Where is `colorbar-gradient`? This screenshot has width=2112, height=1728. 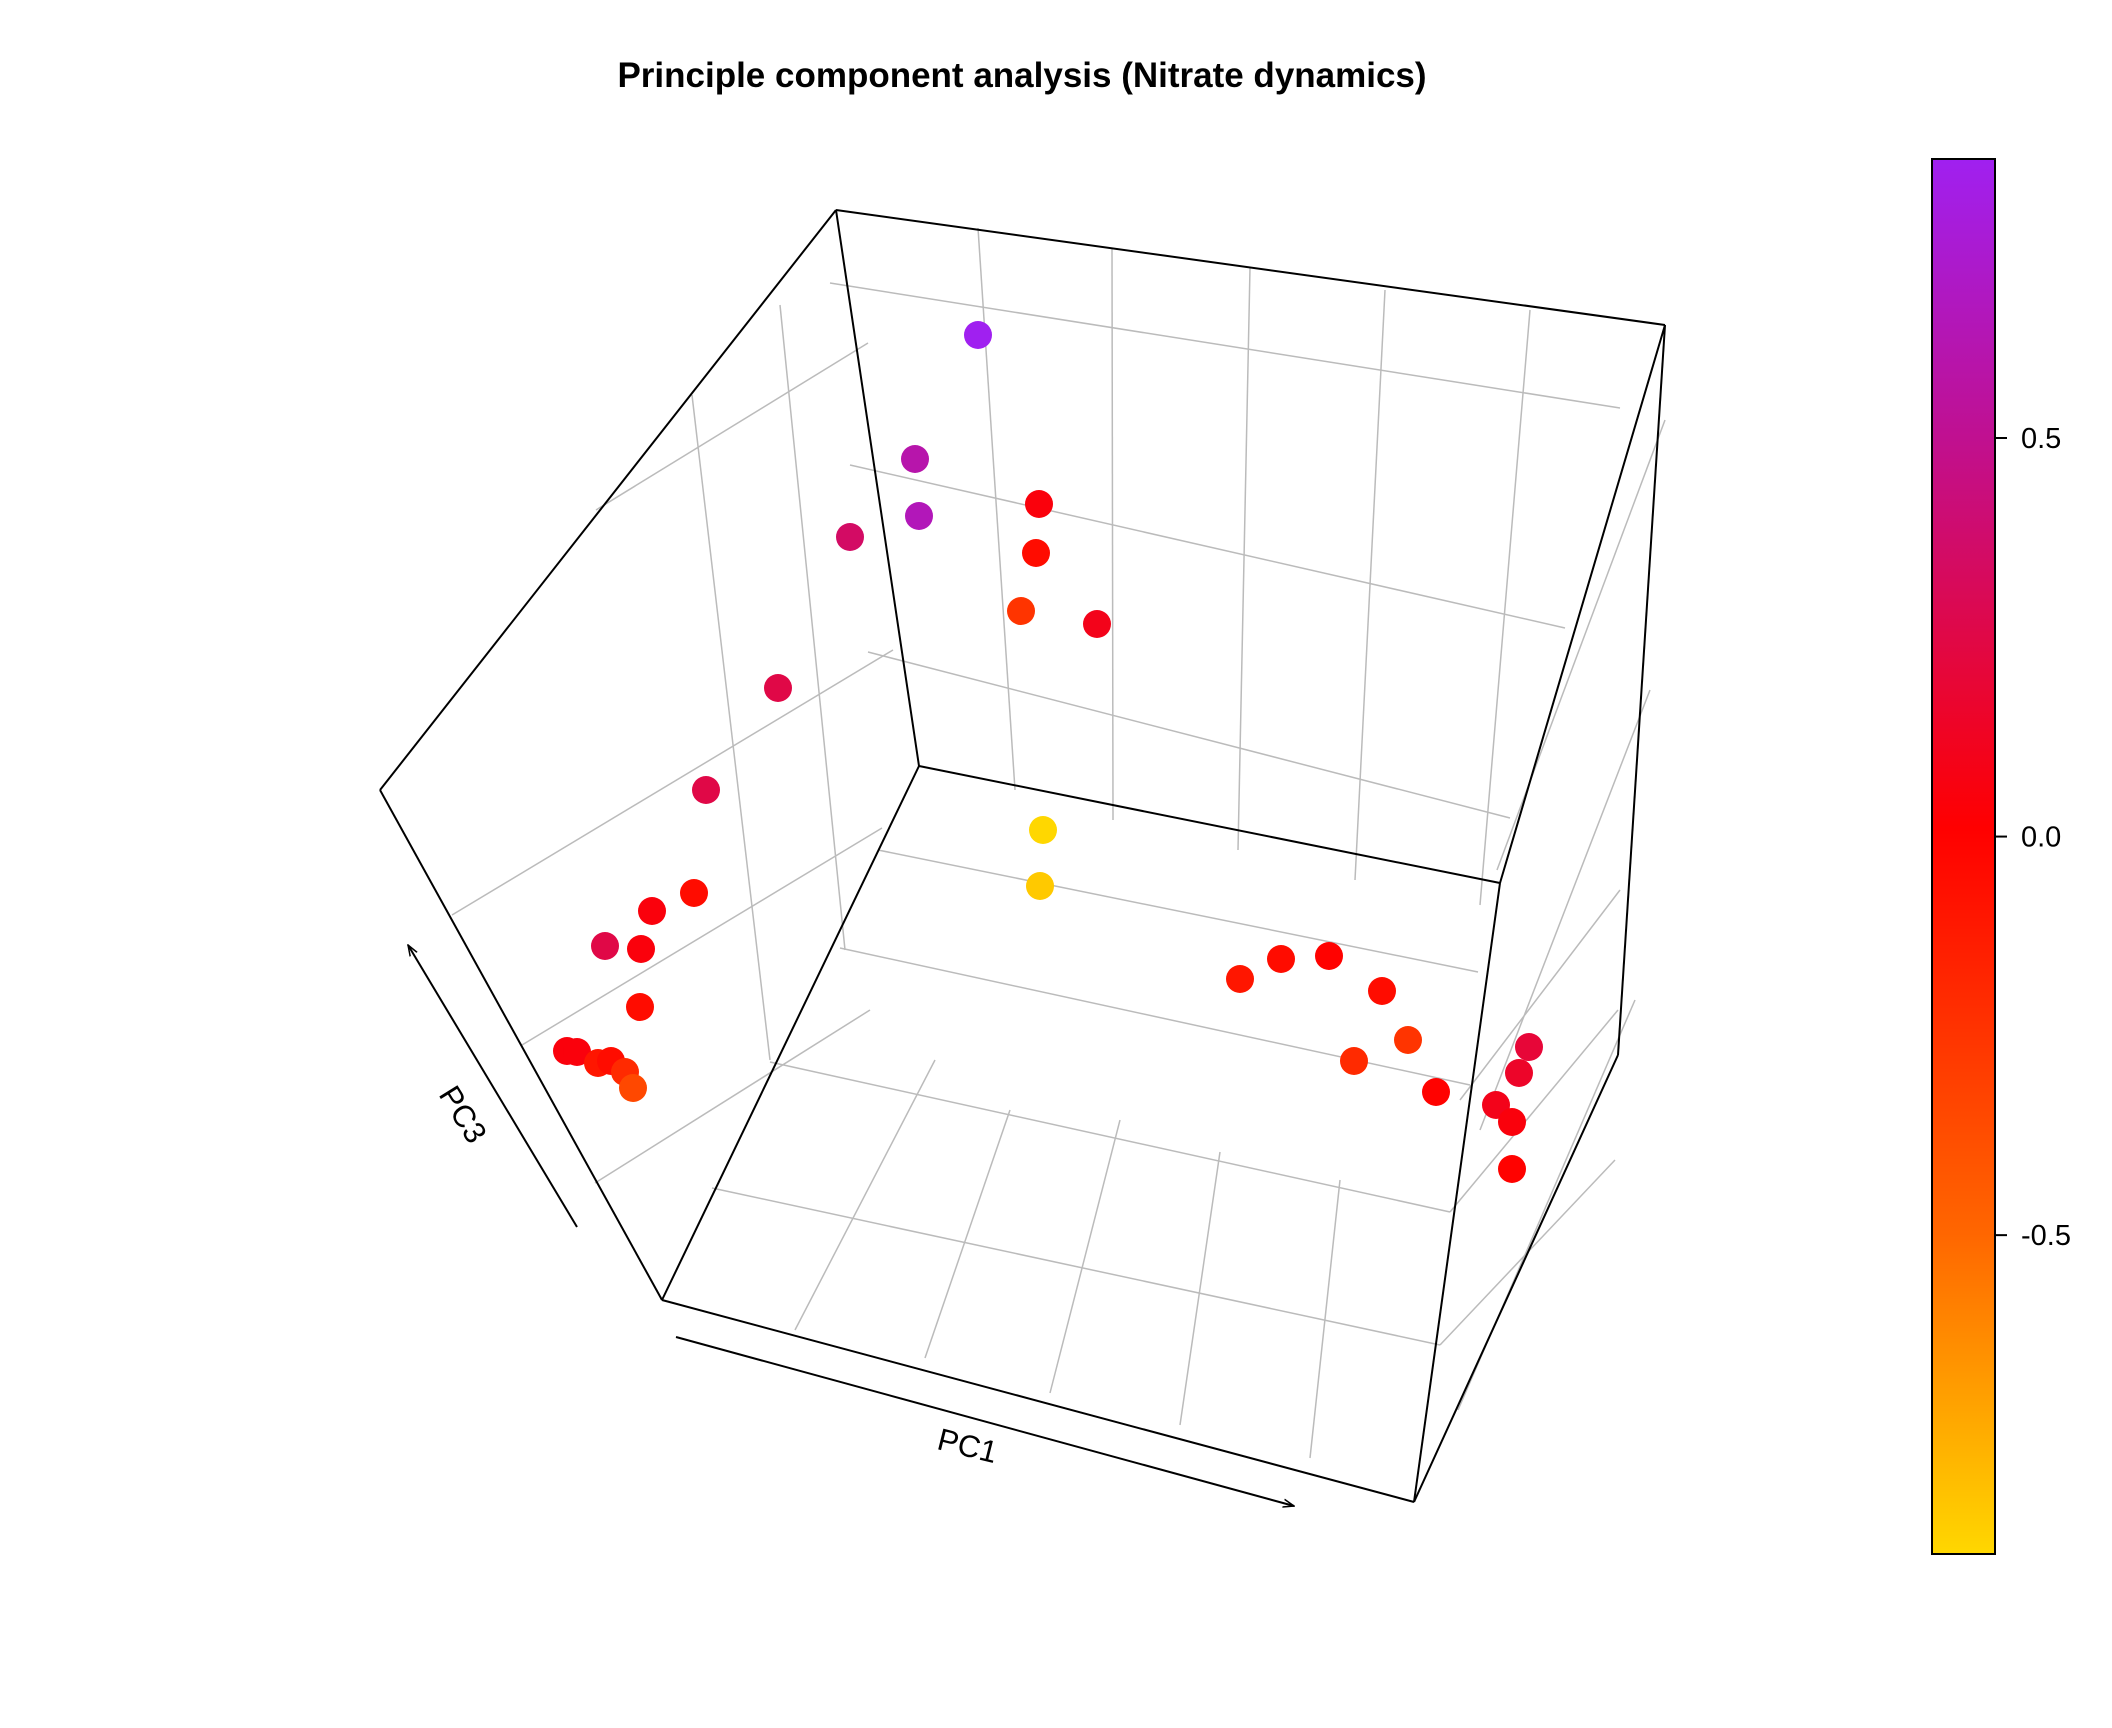
colorbar-gradient is located at coordinates (1963, 856).